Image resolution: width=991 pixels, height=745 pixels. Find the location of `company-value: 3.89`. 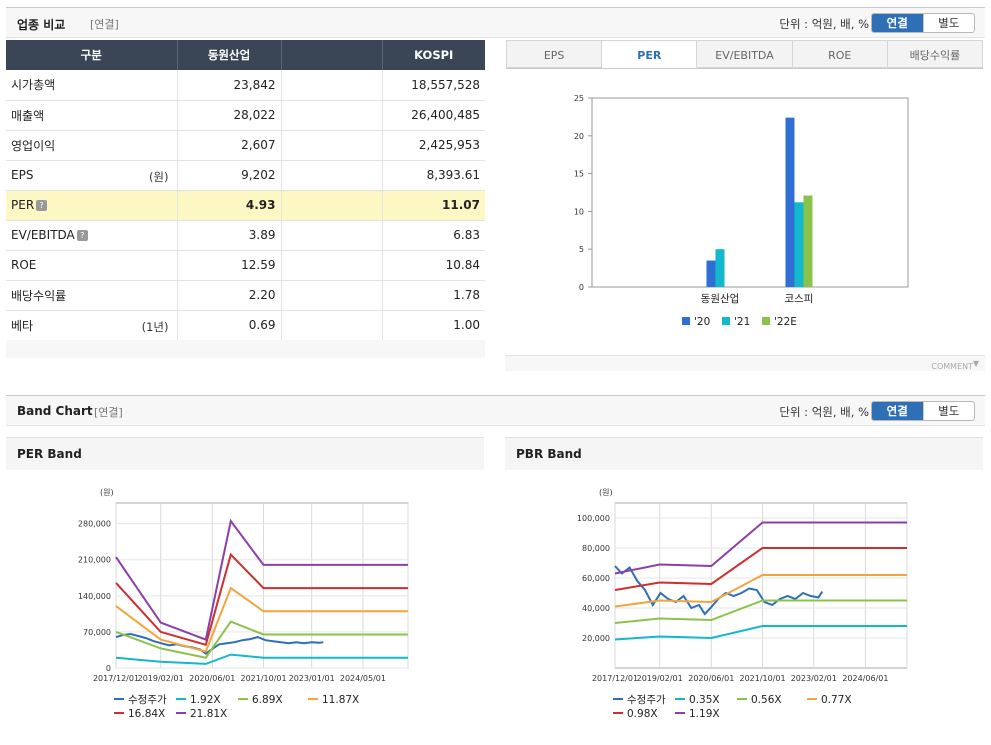

company-value: 3.89 is located at coordinates (229, 235).